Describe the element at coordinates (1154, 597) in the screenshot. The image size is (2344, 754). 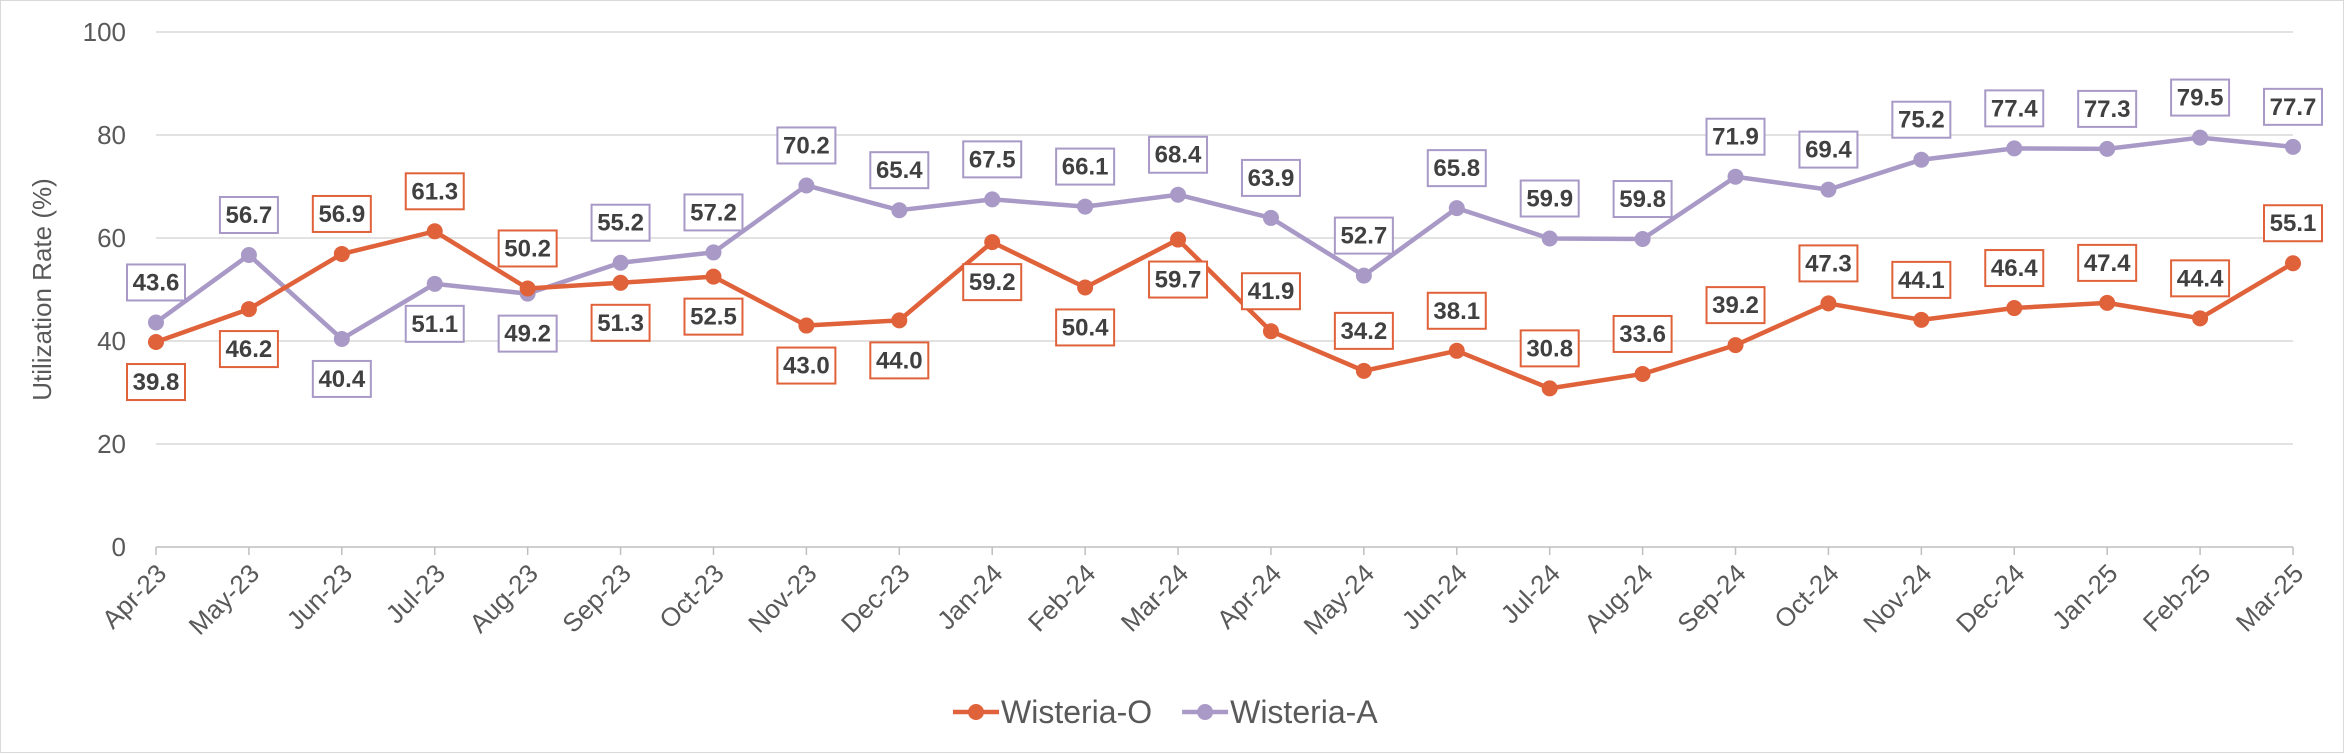
I see `x-tick-label: Mar-24` at that location.